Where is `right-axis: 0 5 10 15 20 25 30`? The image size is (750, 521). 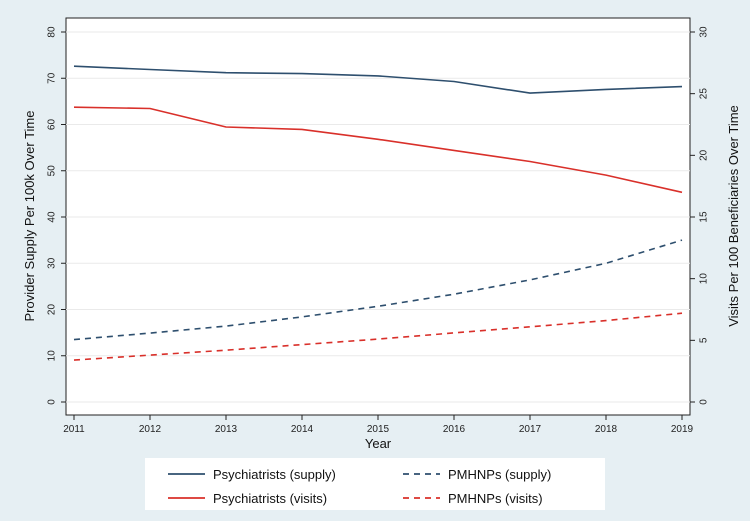 right-axis: 0 5 10 15 20 25 30 is located at coordinates (700, 215).